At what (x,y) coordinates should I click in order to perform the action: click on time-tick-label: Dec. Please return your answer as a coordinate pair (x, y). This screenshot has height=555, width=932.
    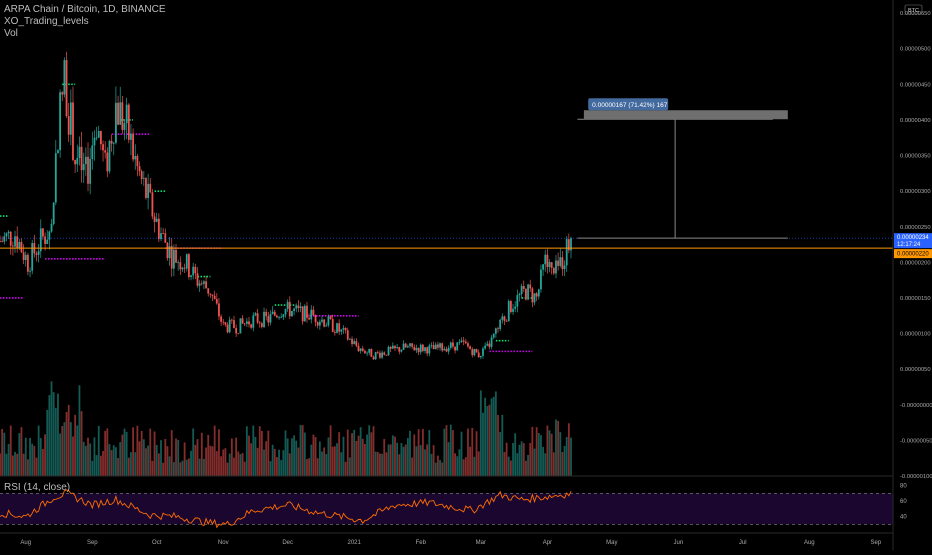
    Looking at the image, I should click on (287, 543).